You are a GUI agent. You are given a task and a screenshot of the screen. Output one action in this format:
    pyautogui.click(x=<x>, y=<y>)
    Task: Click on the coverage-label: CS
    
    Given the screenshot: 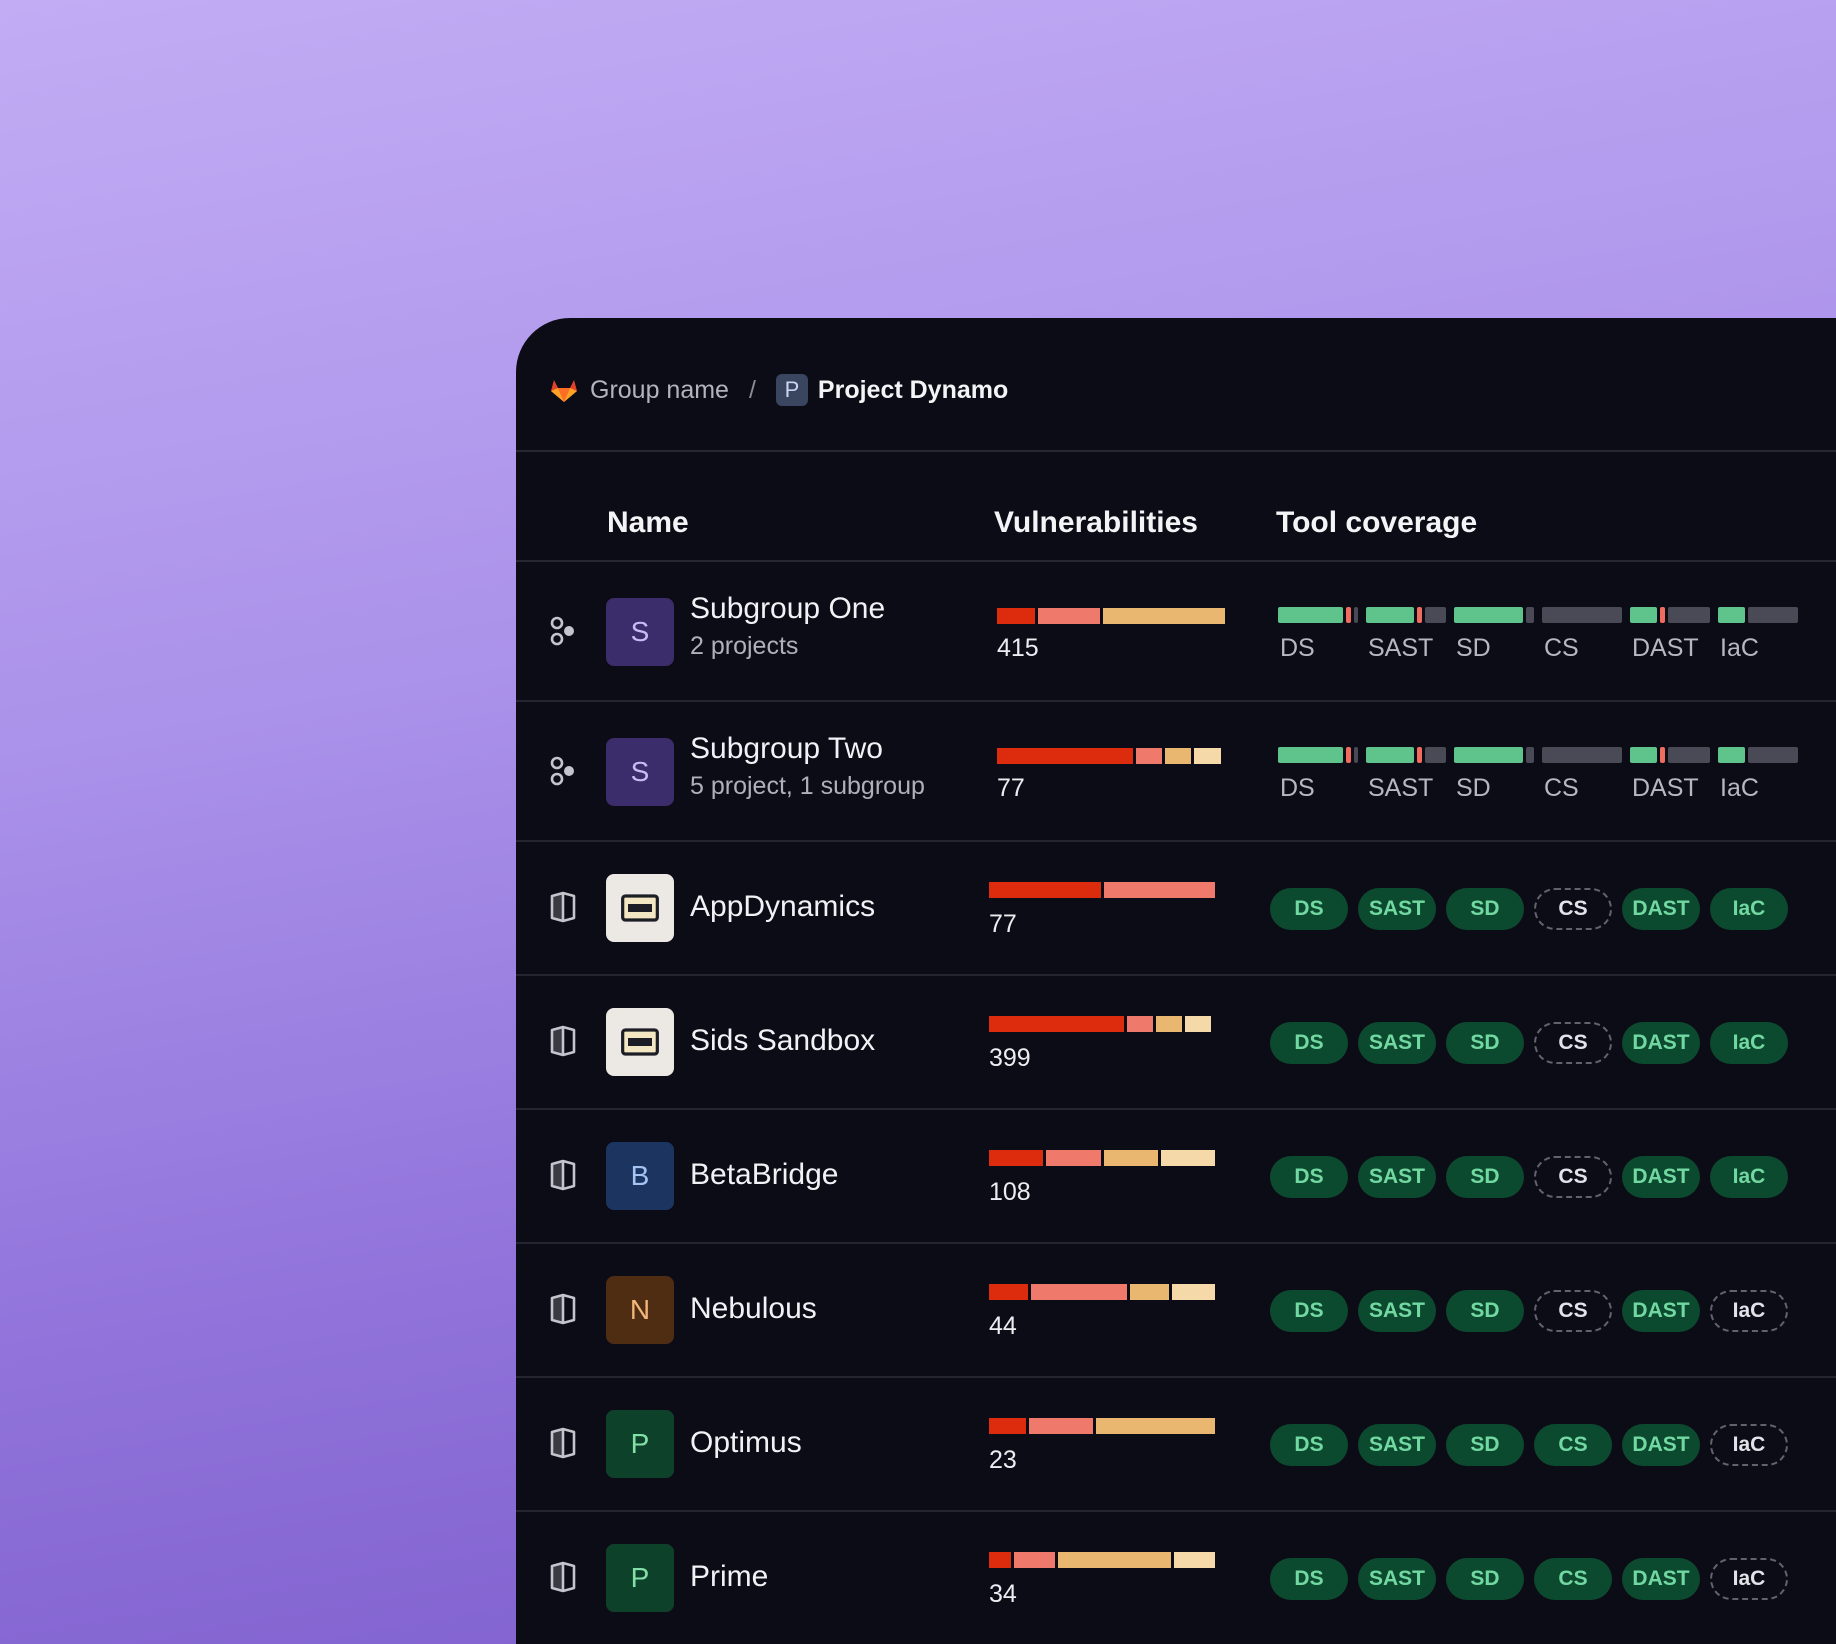 What is the action you would take?
    pyautogui.click(x=1561, y=648)
    